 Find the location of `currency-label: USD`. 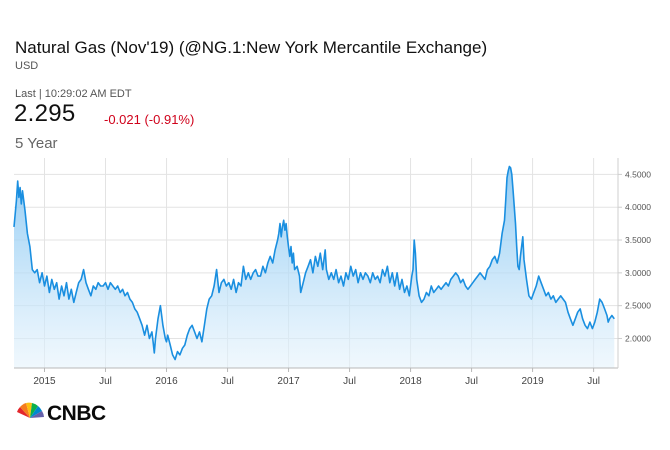

currency-label: USD is located at coordinates (27, 66).